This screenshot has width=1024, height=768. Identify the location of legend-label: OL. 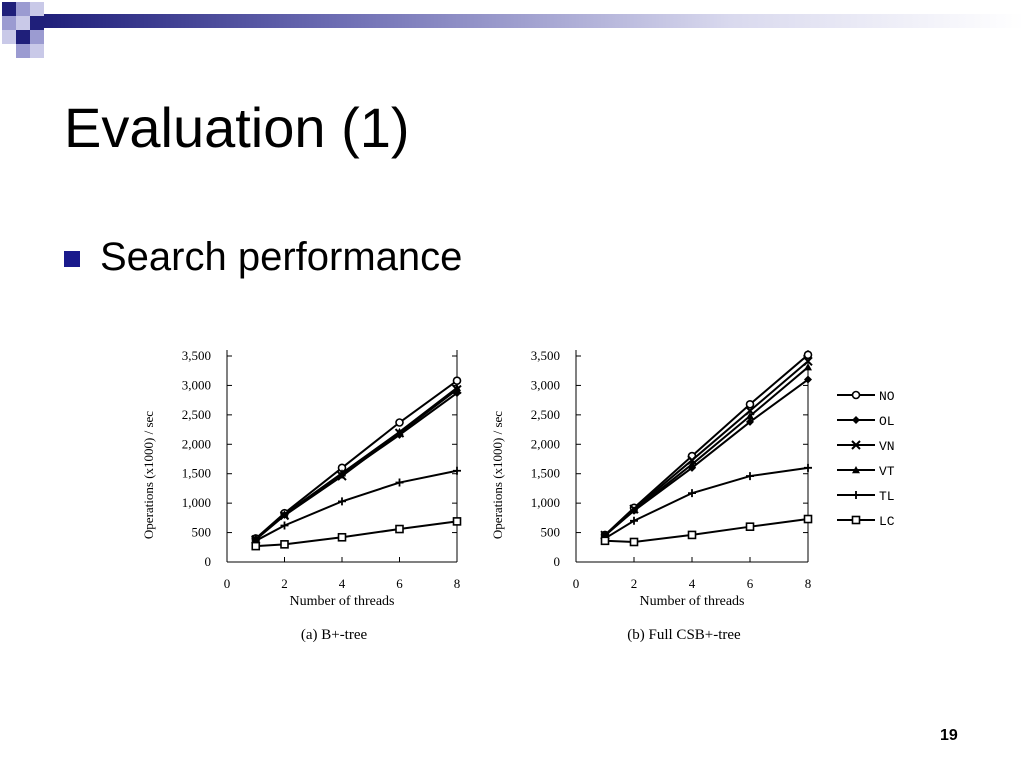
(887, 421).